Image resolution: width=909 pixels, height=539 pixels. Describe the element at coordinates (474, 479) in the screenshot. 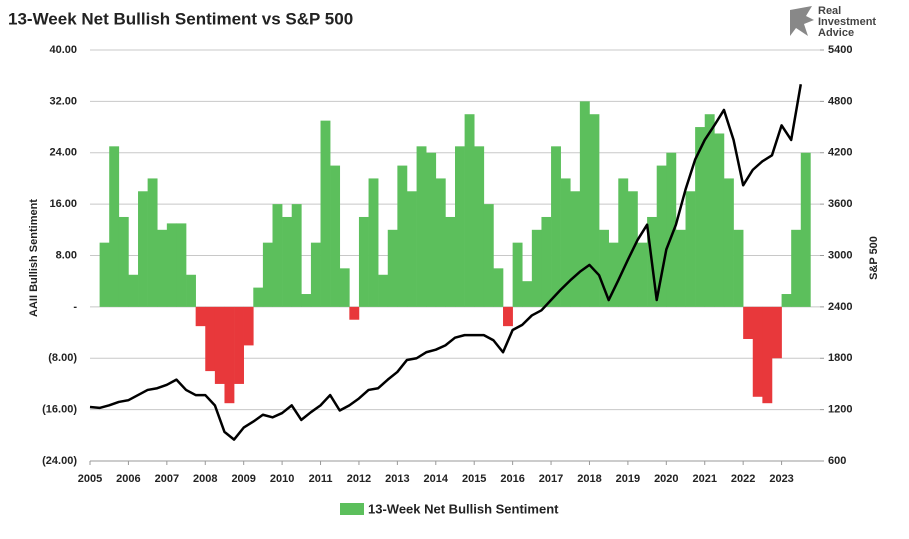

I see `x-tick-label: 2015` at that location.